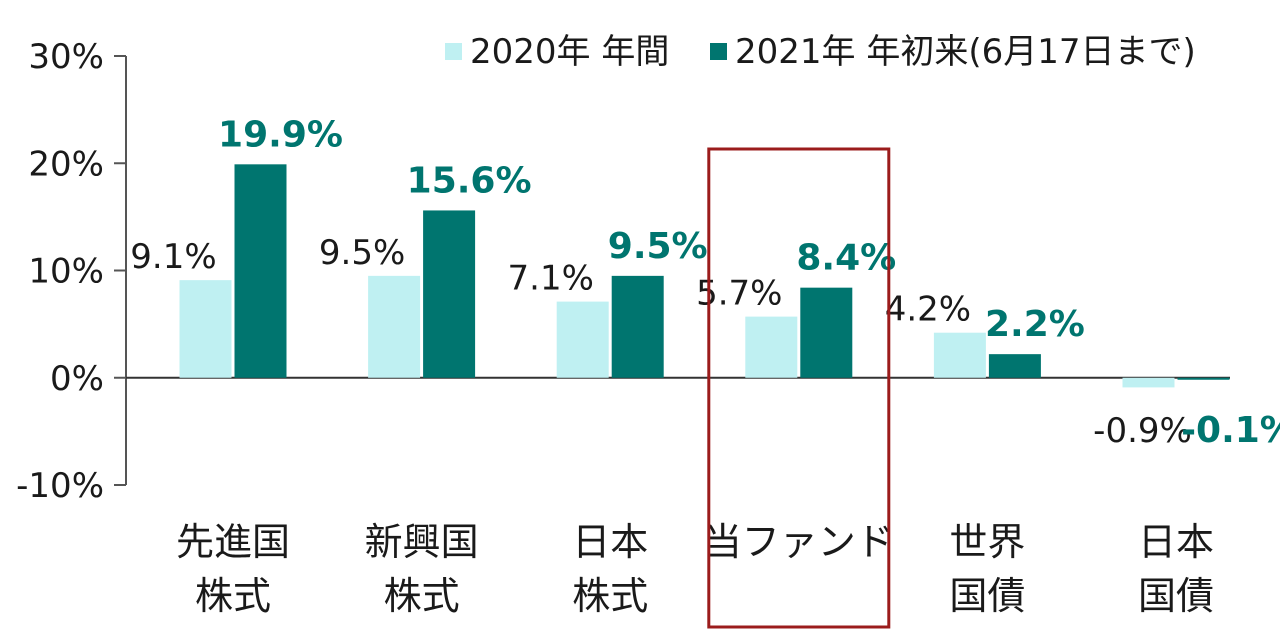  What do you see at coordinates (453, 51) in the screenshot?
I see `legend-swatch-2020` at bounding box center [453, 51].